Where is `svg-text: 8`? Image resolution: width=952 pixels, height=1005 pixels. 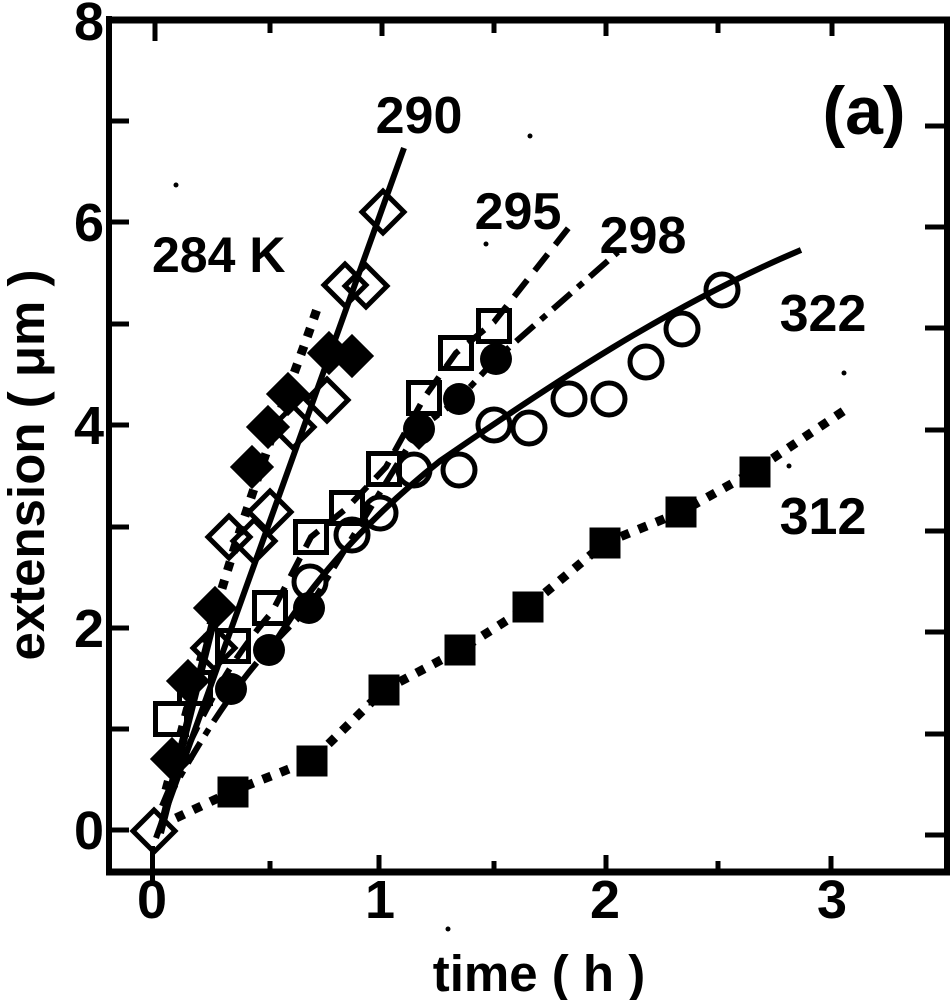 svg-text: 8 is located at coordinates (89, 26).